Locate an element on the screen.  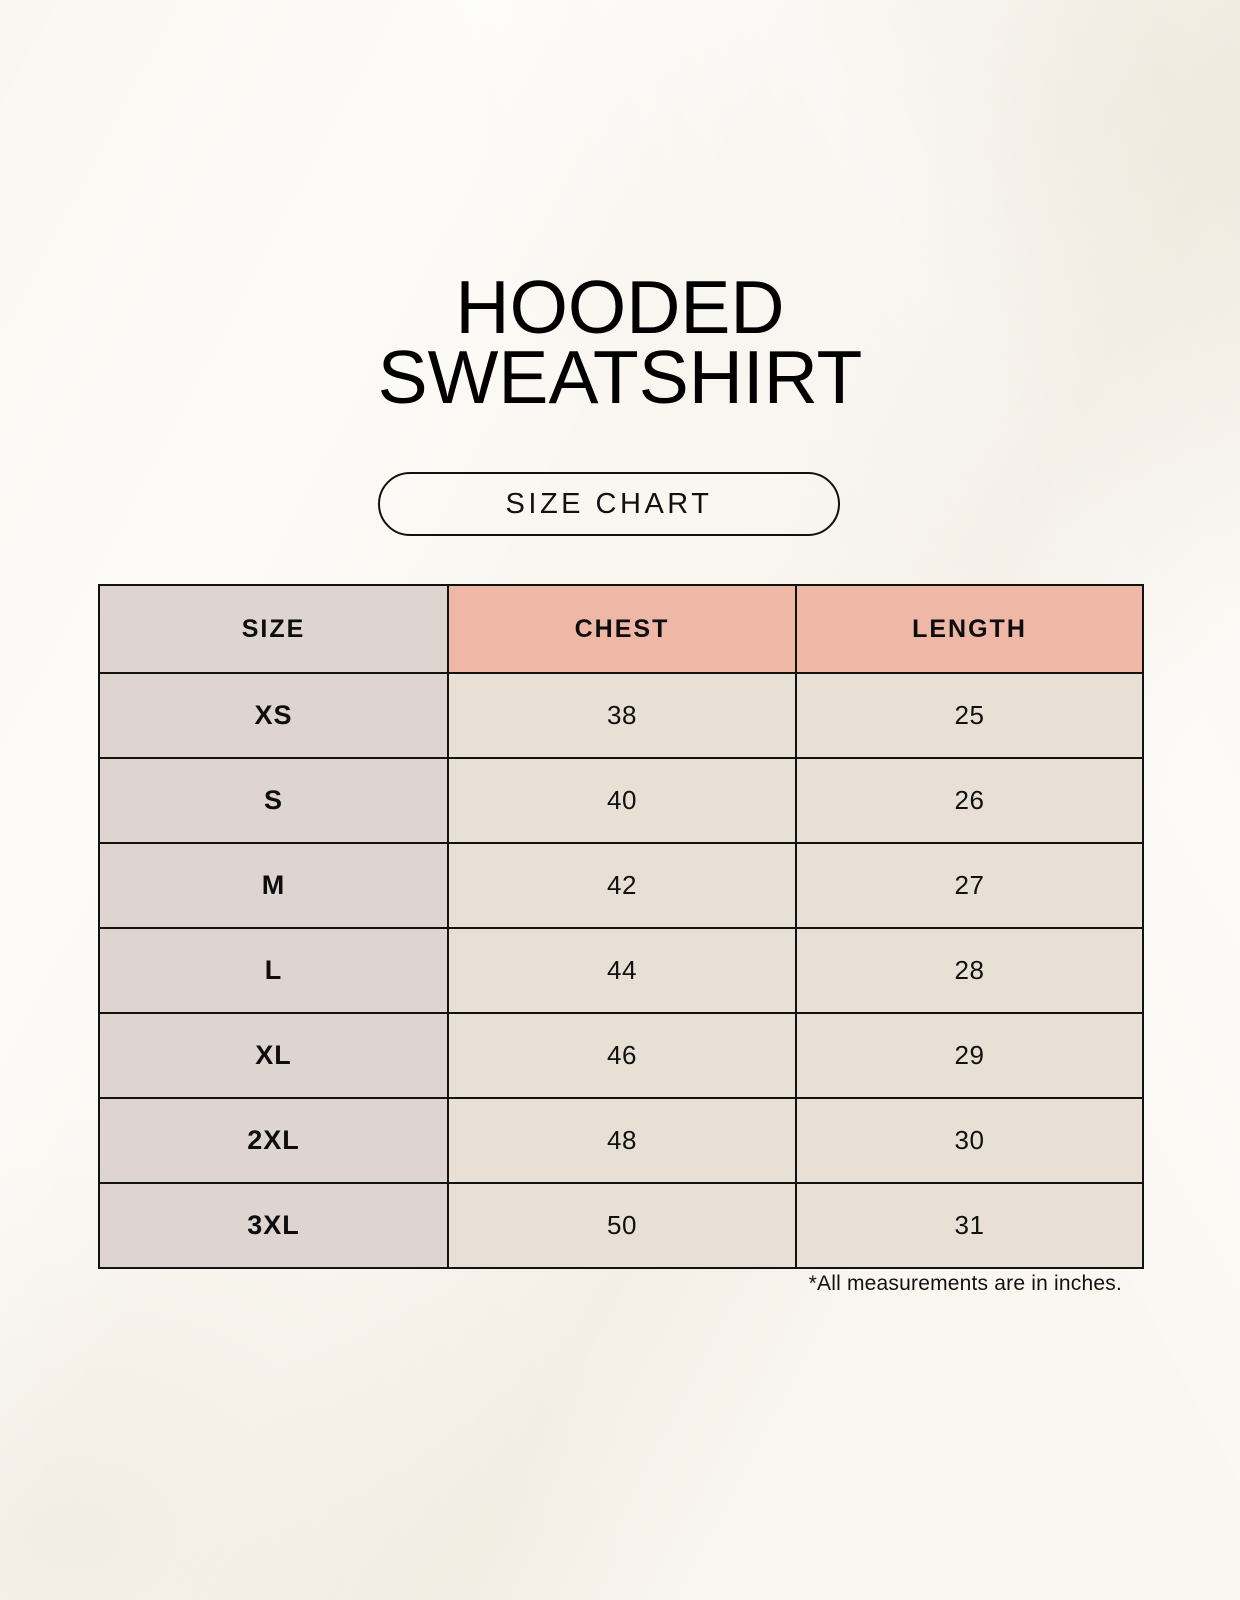
table-row: M 42 27 is located at coordinates (621, 885).